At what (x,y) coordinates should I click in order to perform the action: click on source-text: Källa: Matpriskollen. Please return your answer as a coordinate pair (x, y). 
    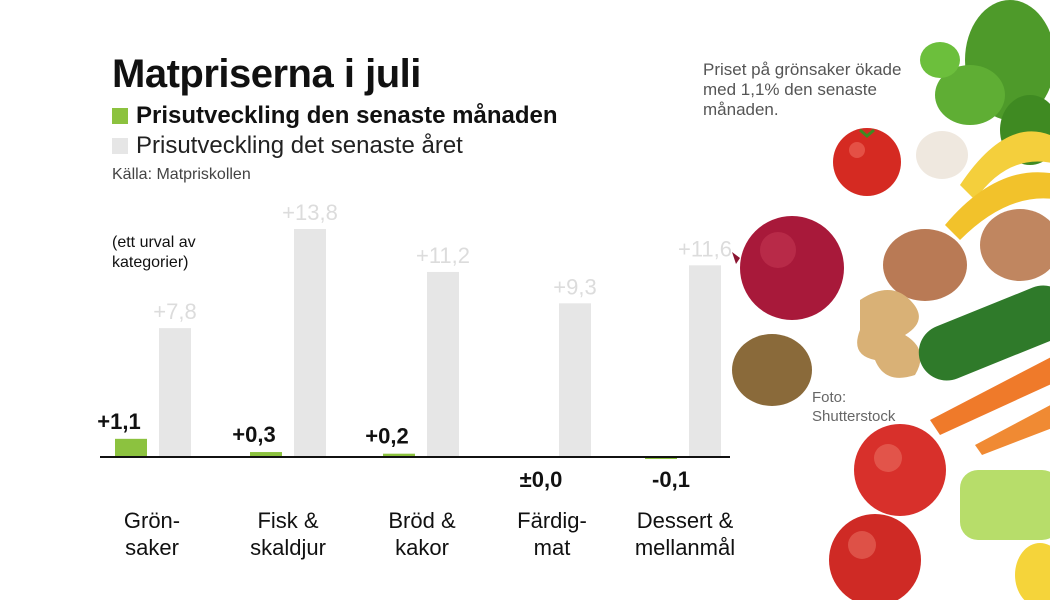
    Looking at the image, I should click on (181, 174).